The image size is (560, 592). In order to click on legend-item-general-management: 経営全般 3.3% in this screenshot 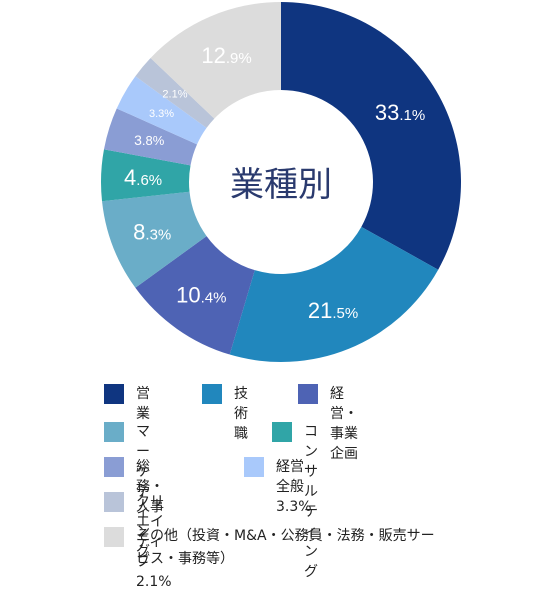, I will do `click(278, 487)`.